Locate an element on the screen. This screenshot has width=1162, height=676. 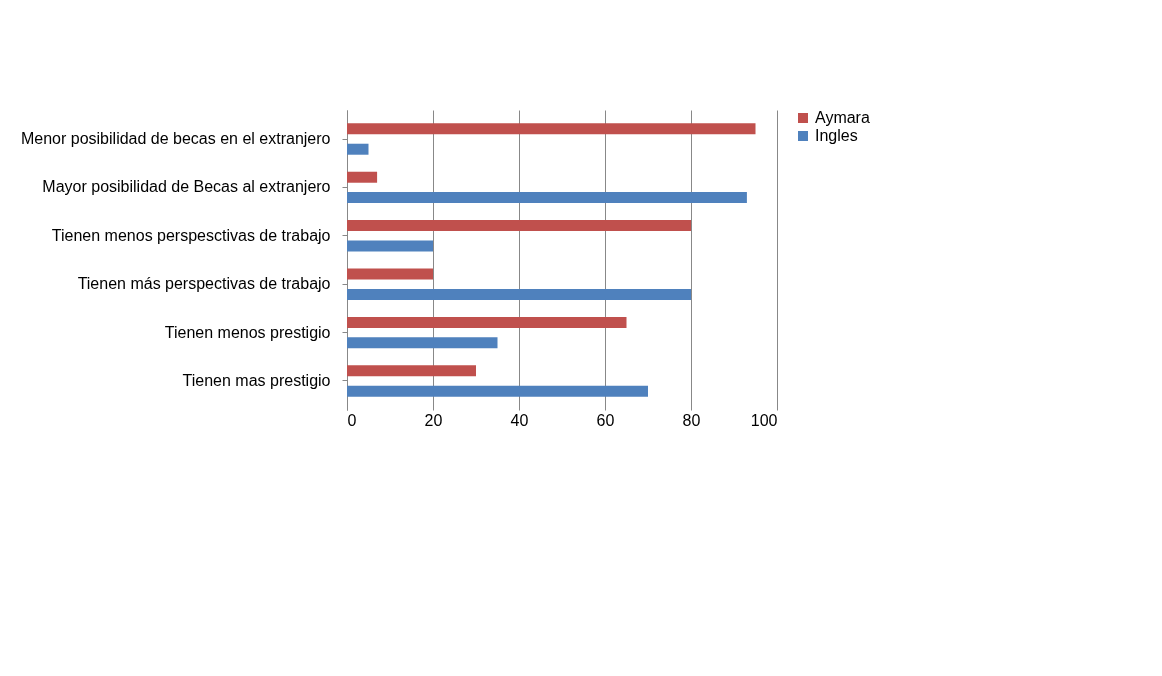
legend-label: Aymara is located at coordinates (842, 117).